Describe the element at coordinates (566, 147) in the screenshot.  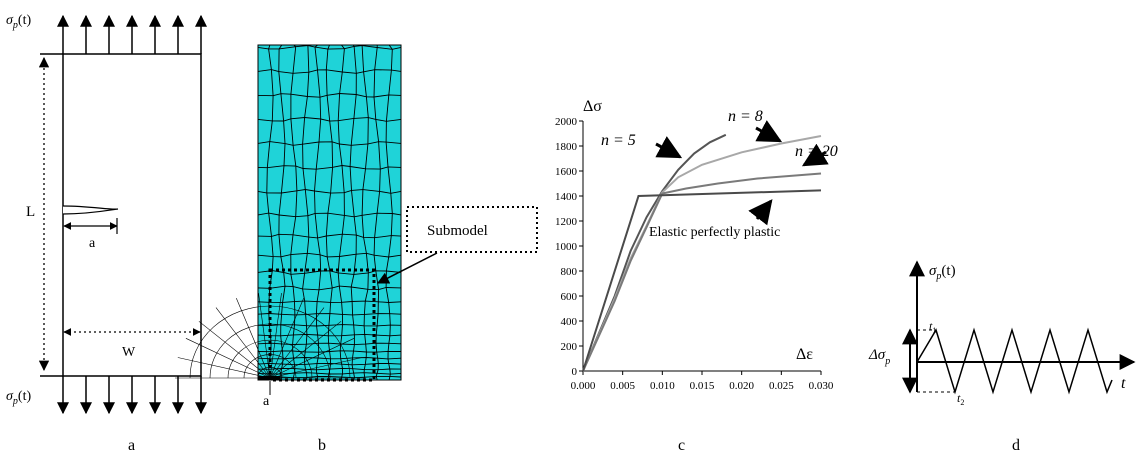
I see `y-tick-label: 1800` at that location.